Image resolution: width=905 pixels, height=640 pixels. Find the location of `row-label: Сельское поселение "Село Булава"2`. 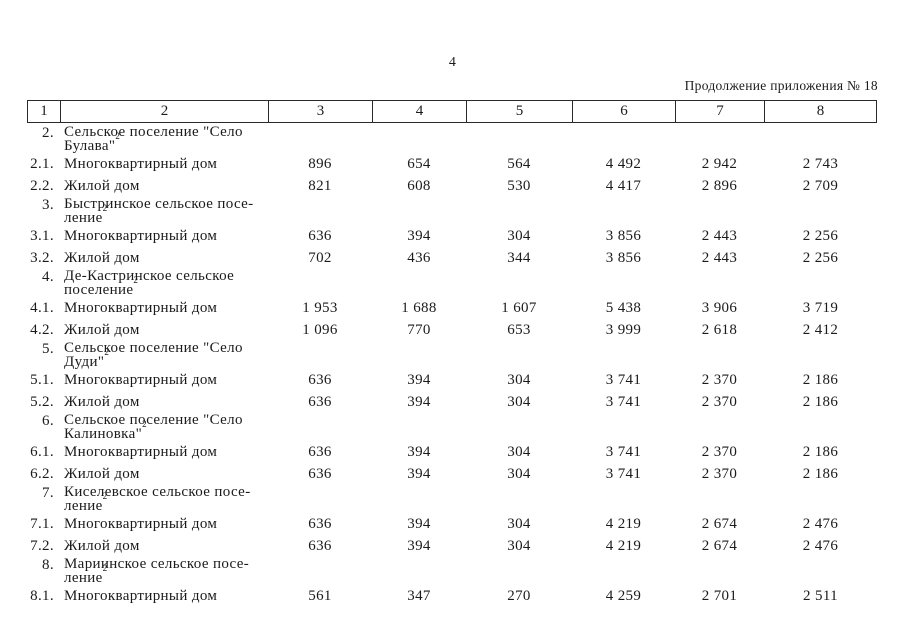

row-label: Сельское поселение "Село Булава"2 is located at coordinates (164, 139).